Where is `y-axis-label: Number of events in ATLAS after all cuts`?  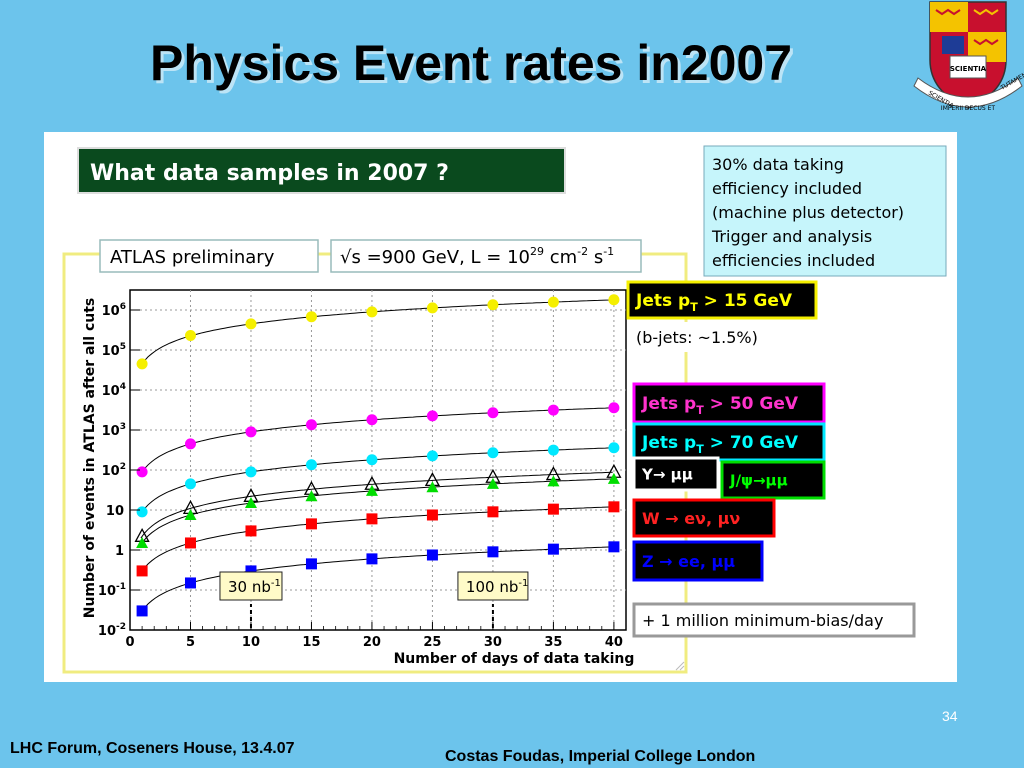 y-axis-label: Number of events in ATLAS after all cuts is located at coordinates (90, 458).